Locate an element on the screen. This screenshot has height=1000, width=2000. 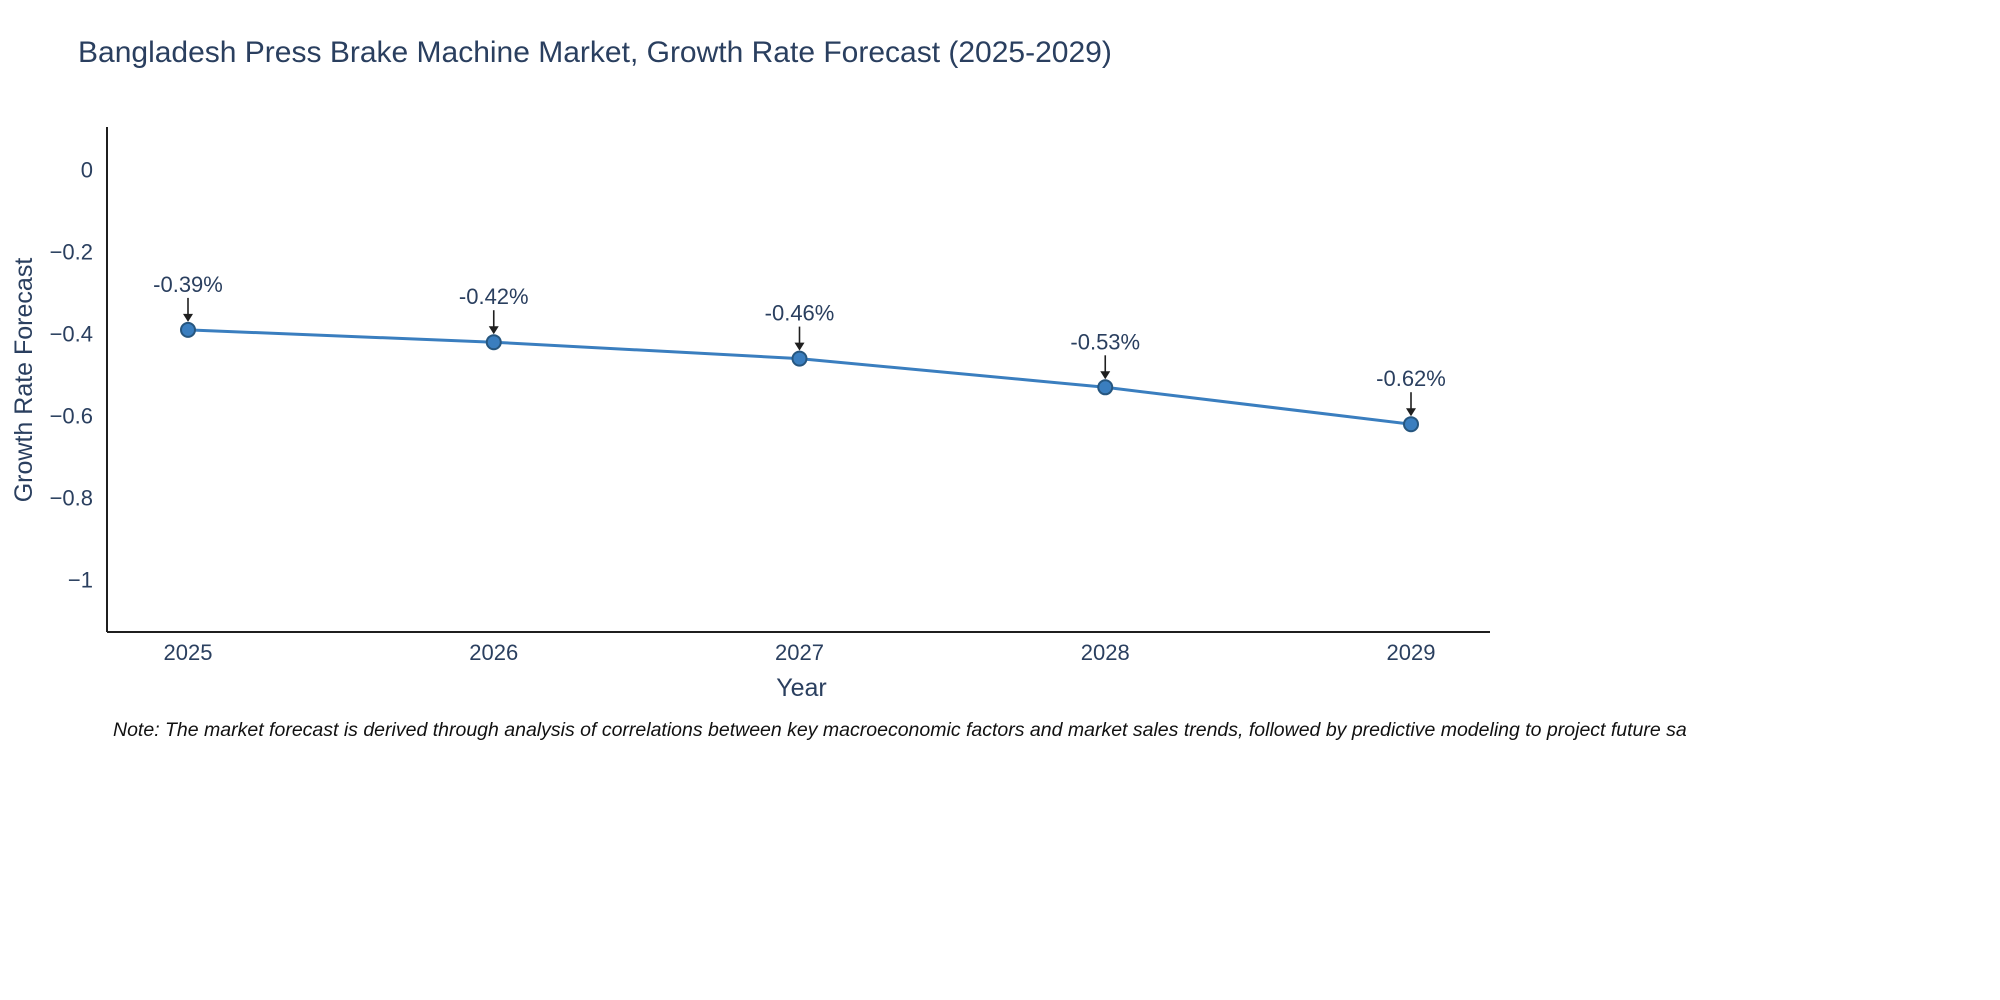
data-point-label: -0.46% is located at coordinates (800, 313).